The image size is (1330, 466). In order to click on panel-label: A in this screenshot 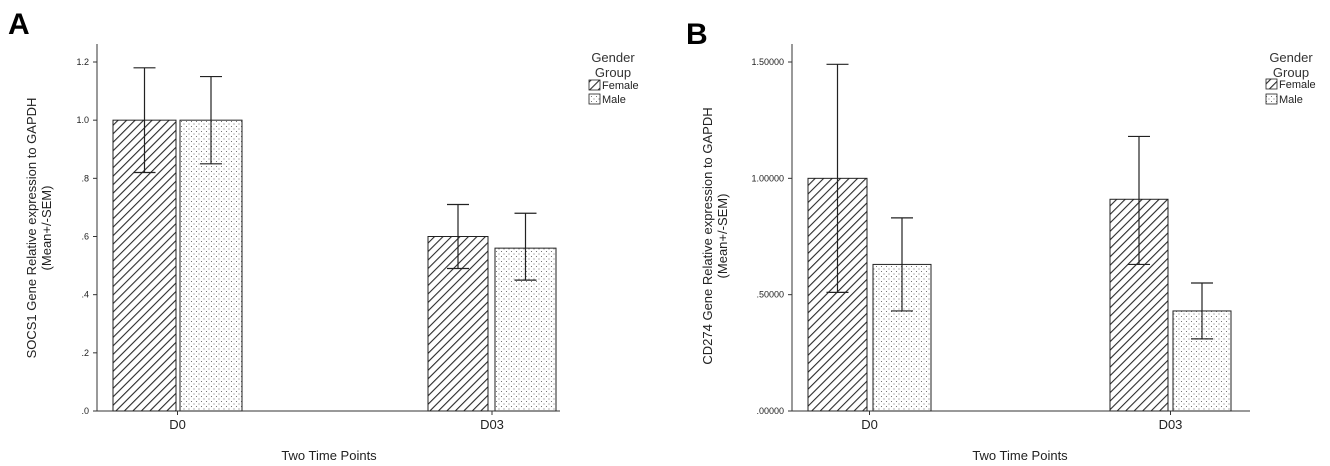, I will do `click(19, 24)`.